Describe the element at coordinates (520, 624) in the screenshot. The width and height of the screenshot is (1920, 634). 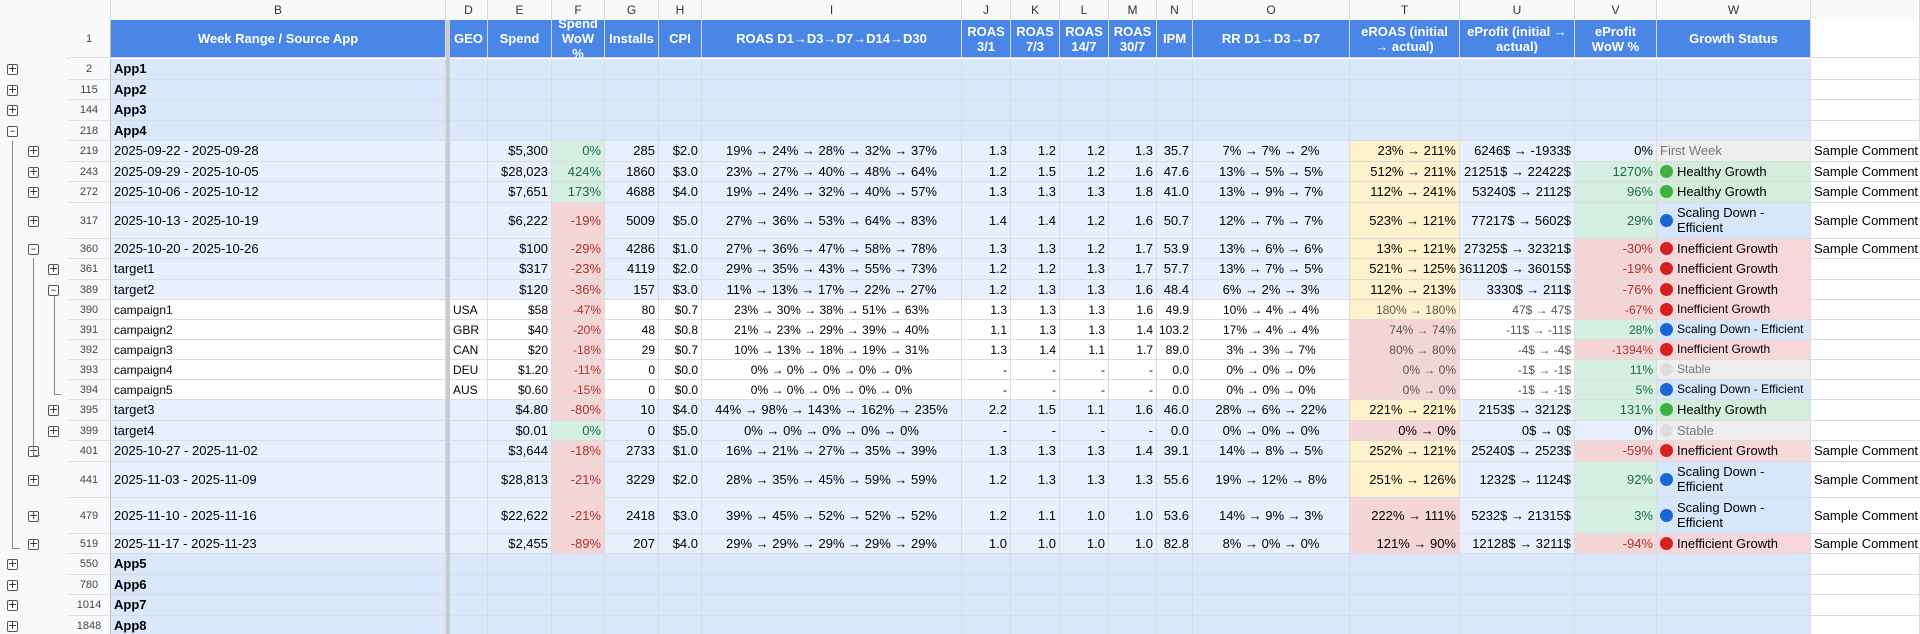
I see `cell-spend` at that location.